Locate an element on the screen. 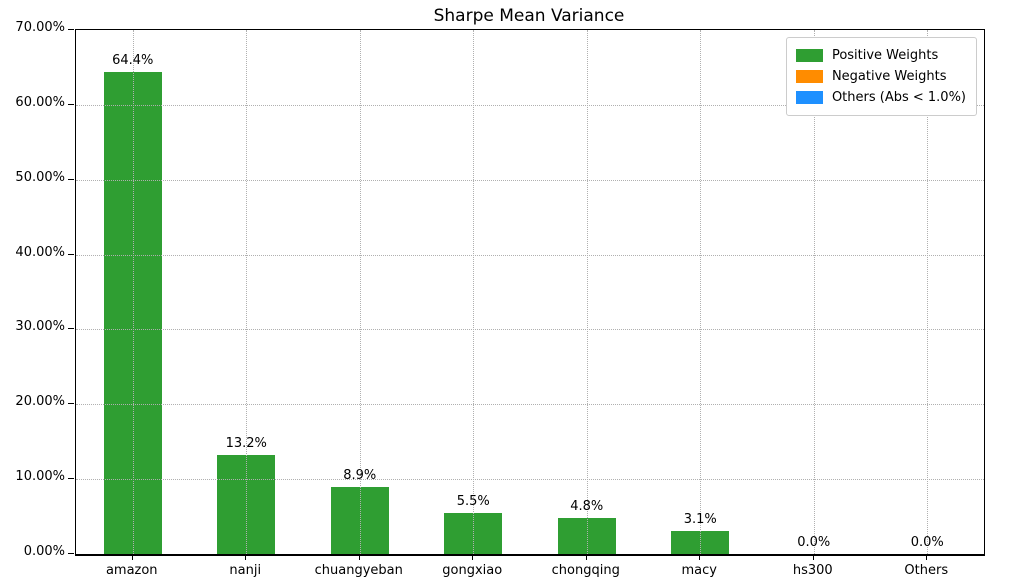 The image size is (1010, 586). x-tick-label-macy: macy is located at coordinates (699, 570).